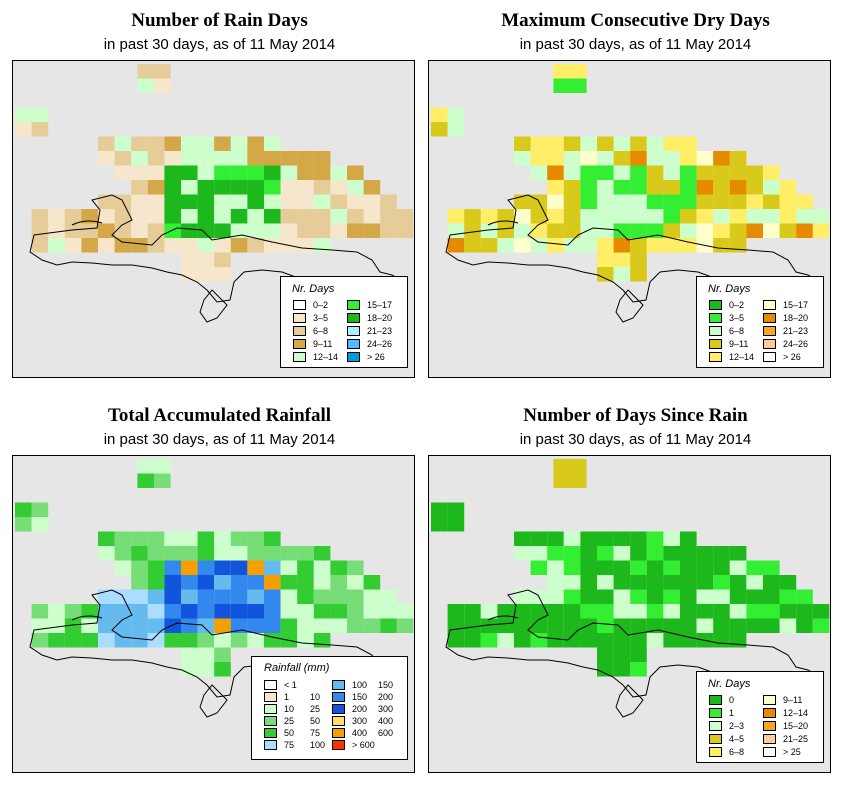 This screenshot has width=853, height=793. What do you see at coordinates (321, 318) in the screenshot?
I see `legend-label: 3–5` at bounding box center [321, 318].